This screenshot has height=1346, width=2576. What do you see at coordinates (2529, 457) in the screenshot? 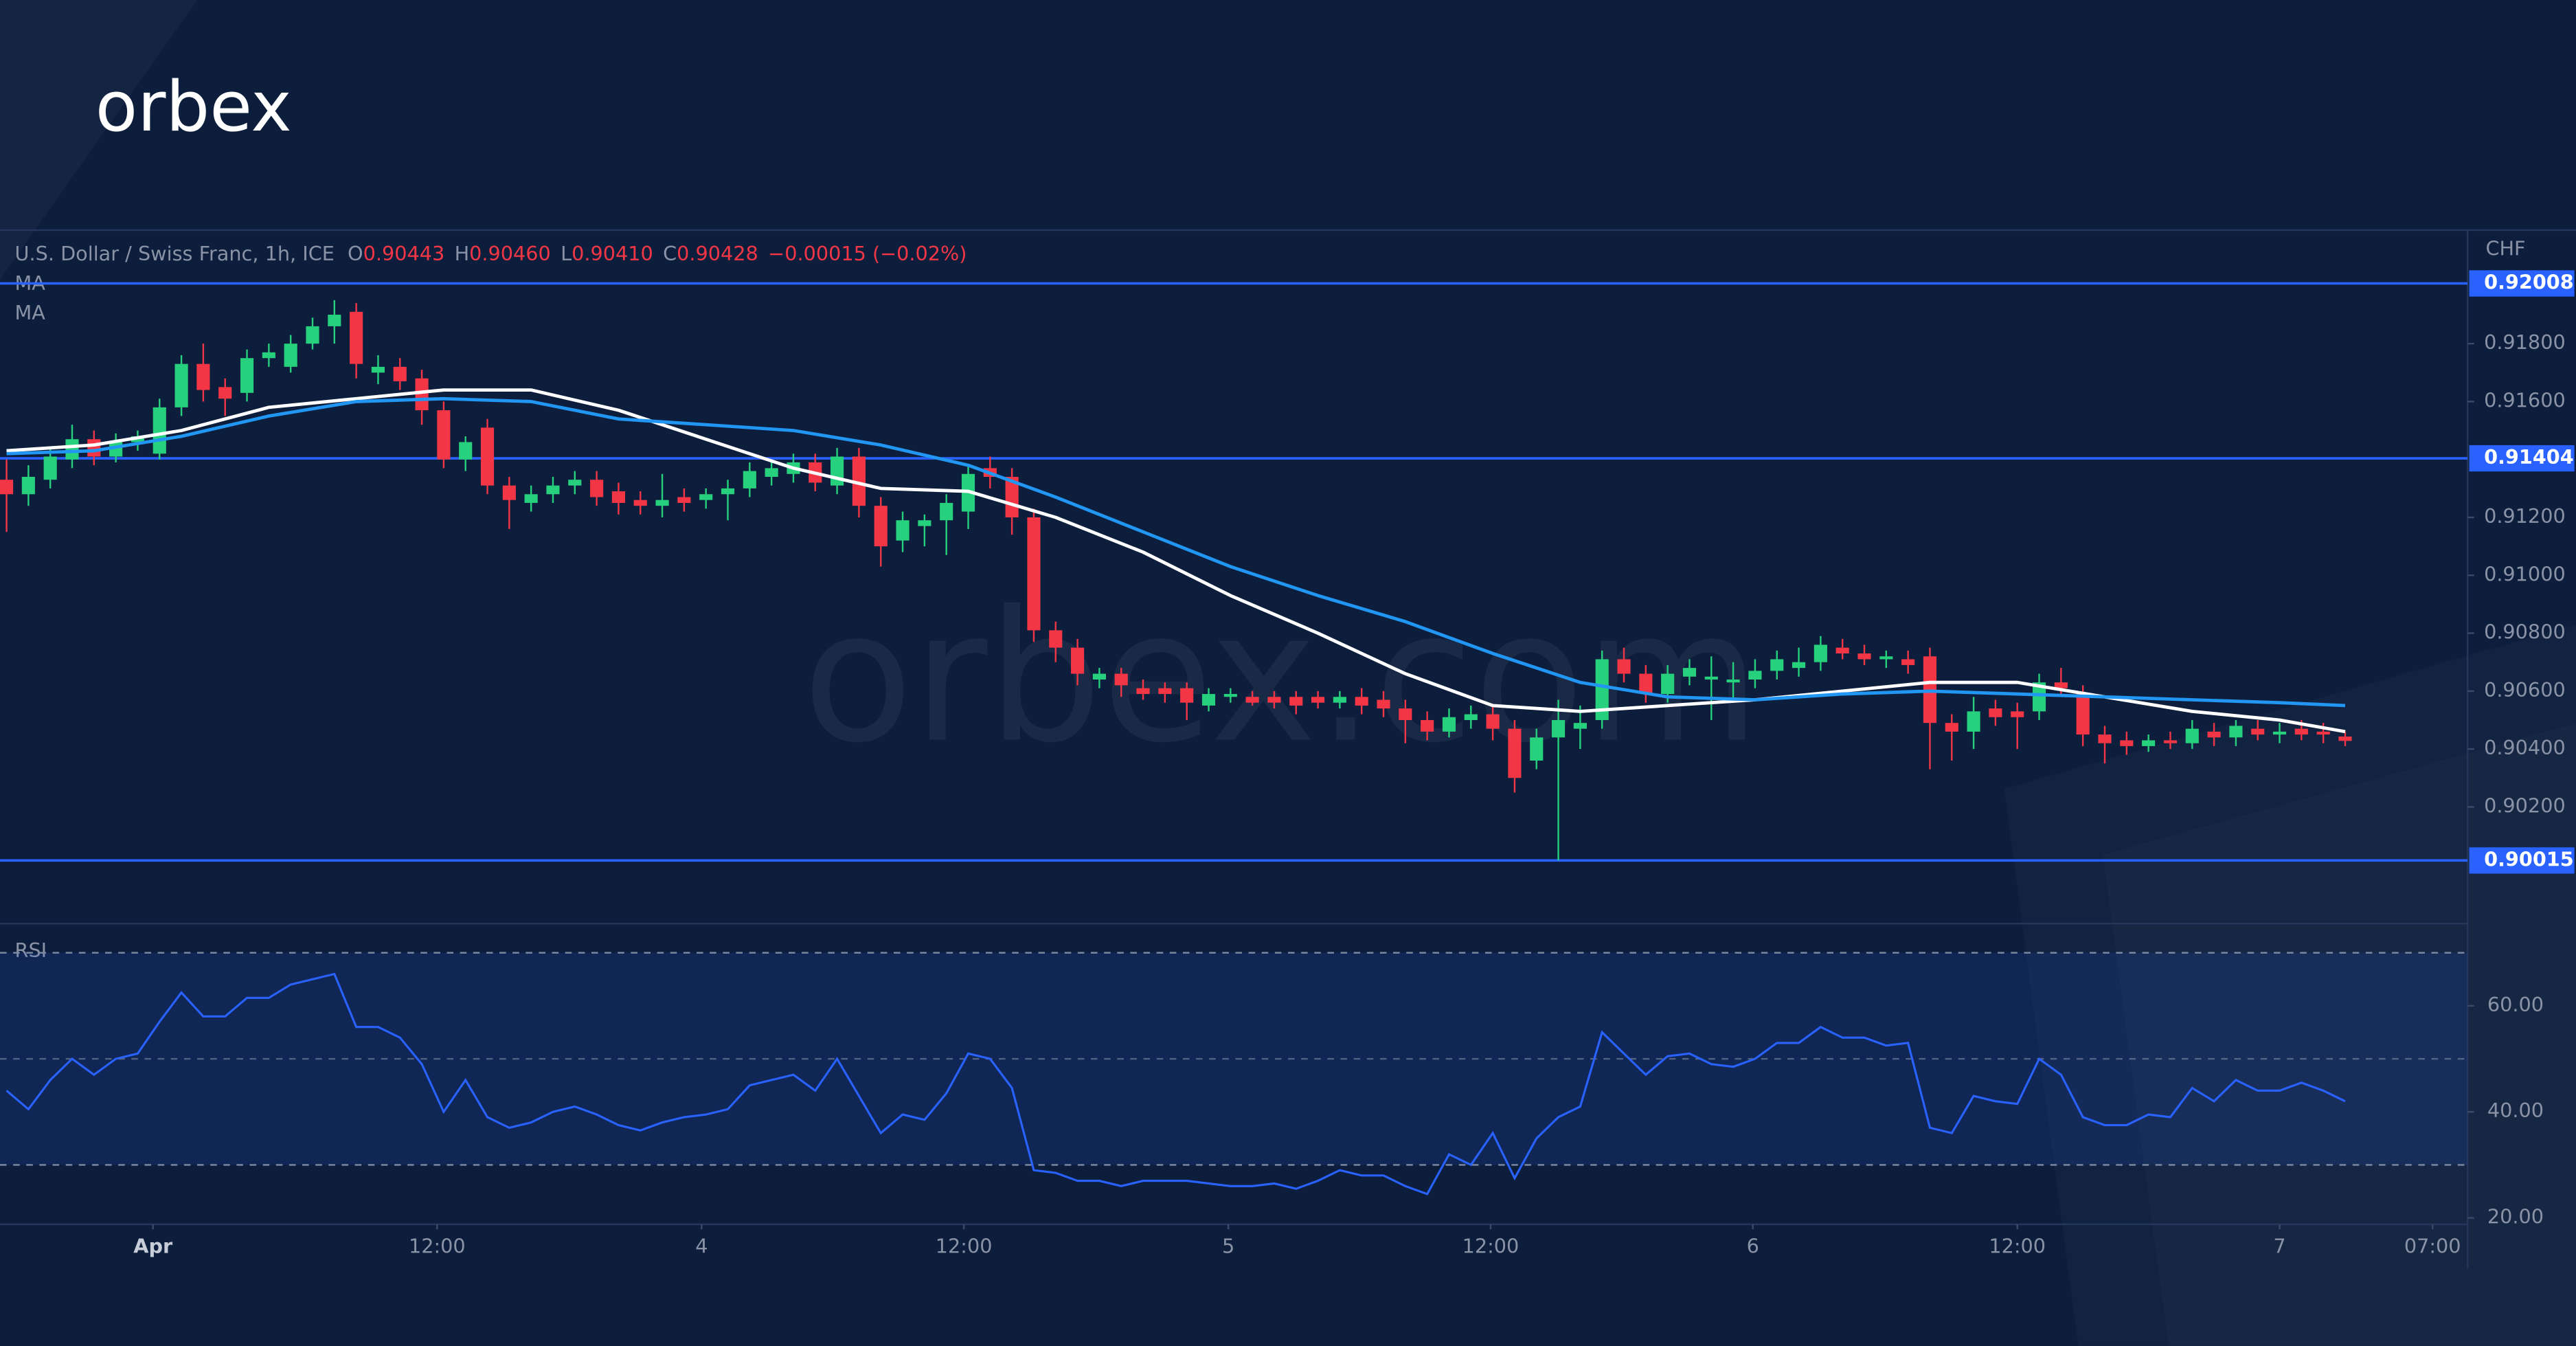
I see `level-label: 0.91404` at bounding box center [2529, 457].